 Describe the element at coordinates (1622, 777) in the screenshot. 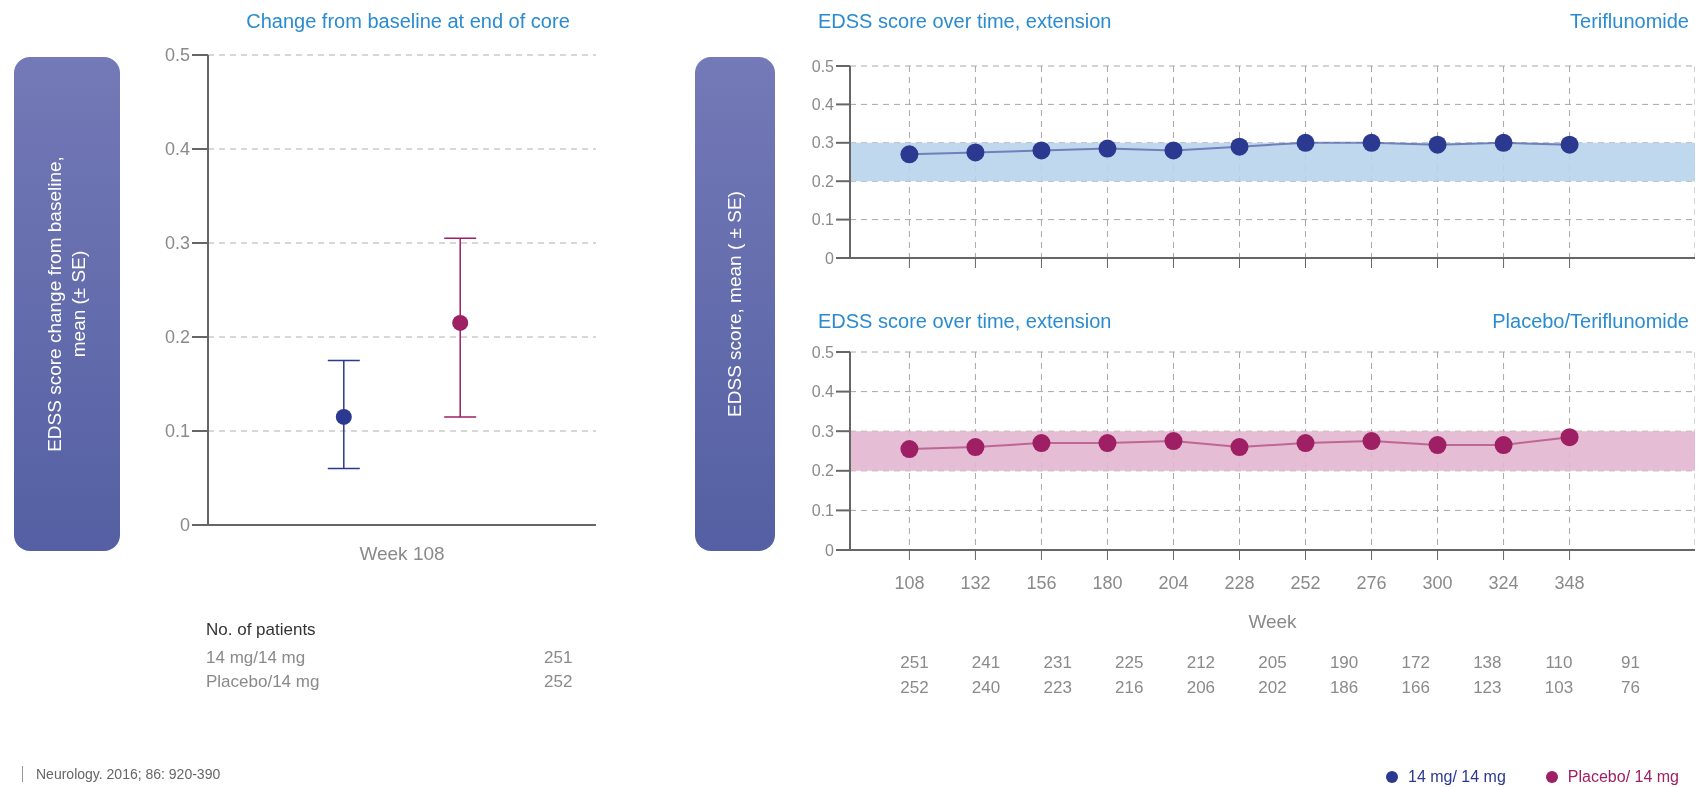

I see `legend-label: Placebo/ 14 mg` at that location.